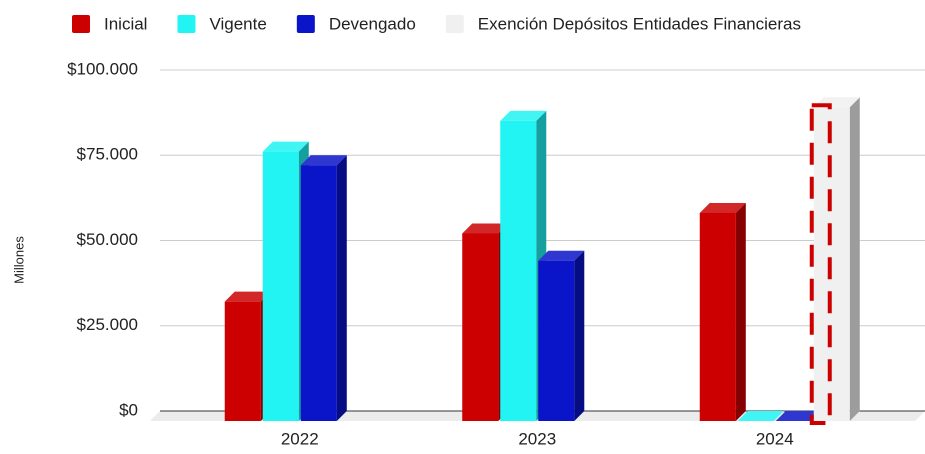 This screenshot has width=925, height=454. What do you see at coordinates (125, 23) in the screenshot?
I see `legend-label: Inicial` at bounding box center [125, 23].